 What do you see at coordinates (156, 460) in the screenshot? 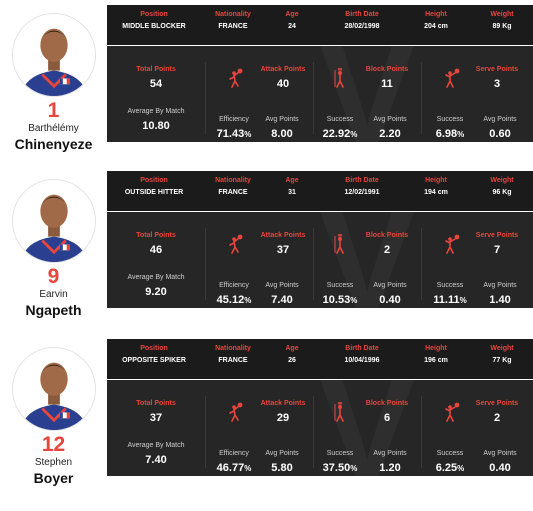
I see `average-by-match-value: 7.40` at bounding box center [156, 460].